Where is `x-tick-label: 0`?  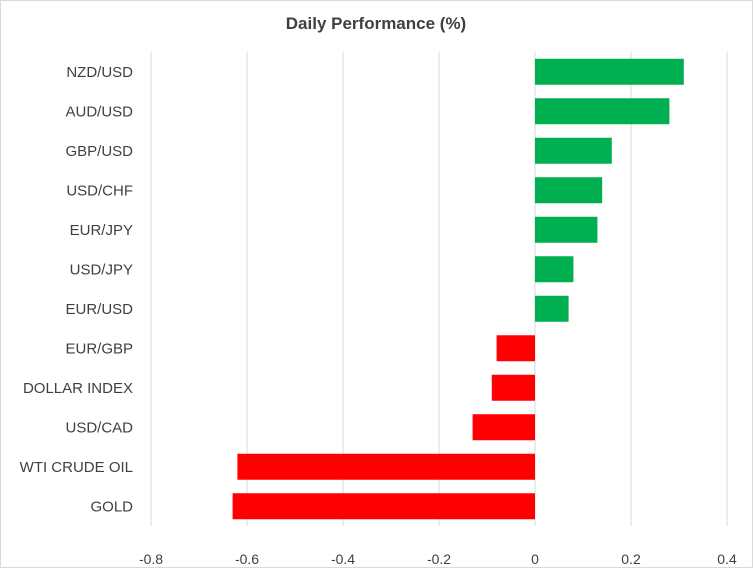 x-tick-label: 0 is located at coordinates (535, 559).